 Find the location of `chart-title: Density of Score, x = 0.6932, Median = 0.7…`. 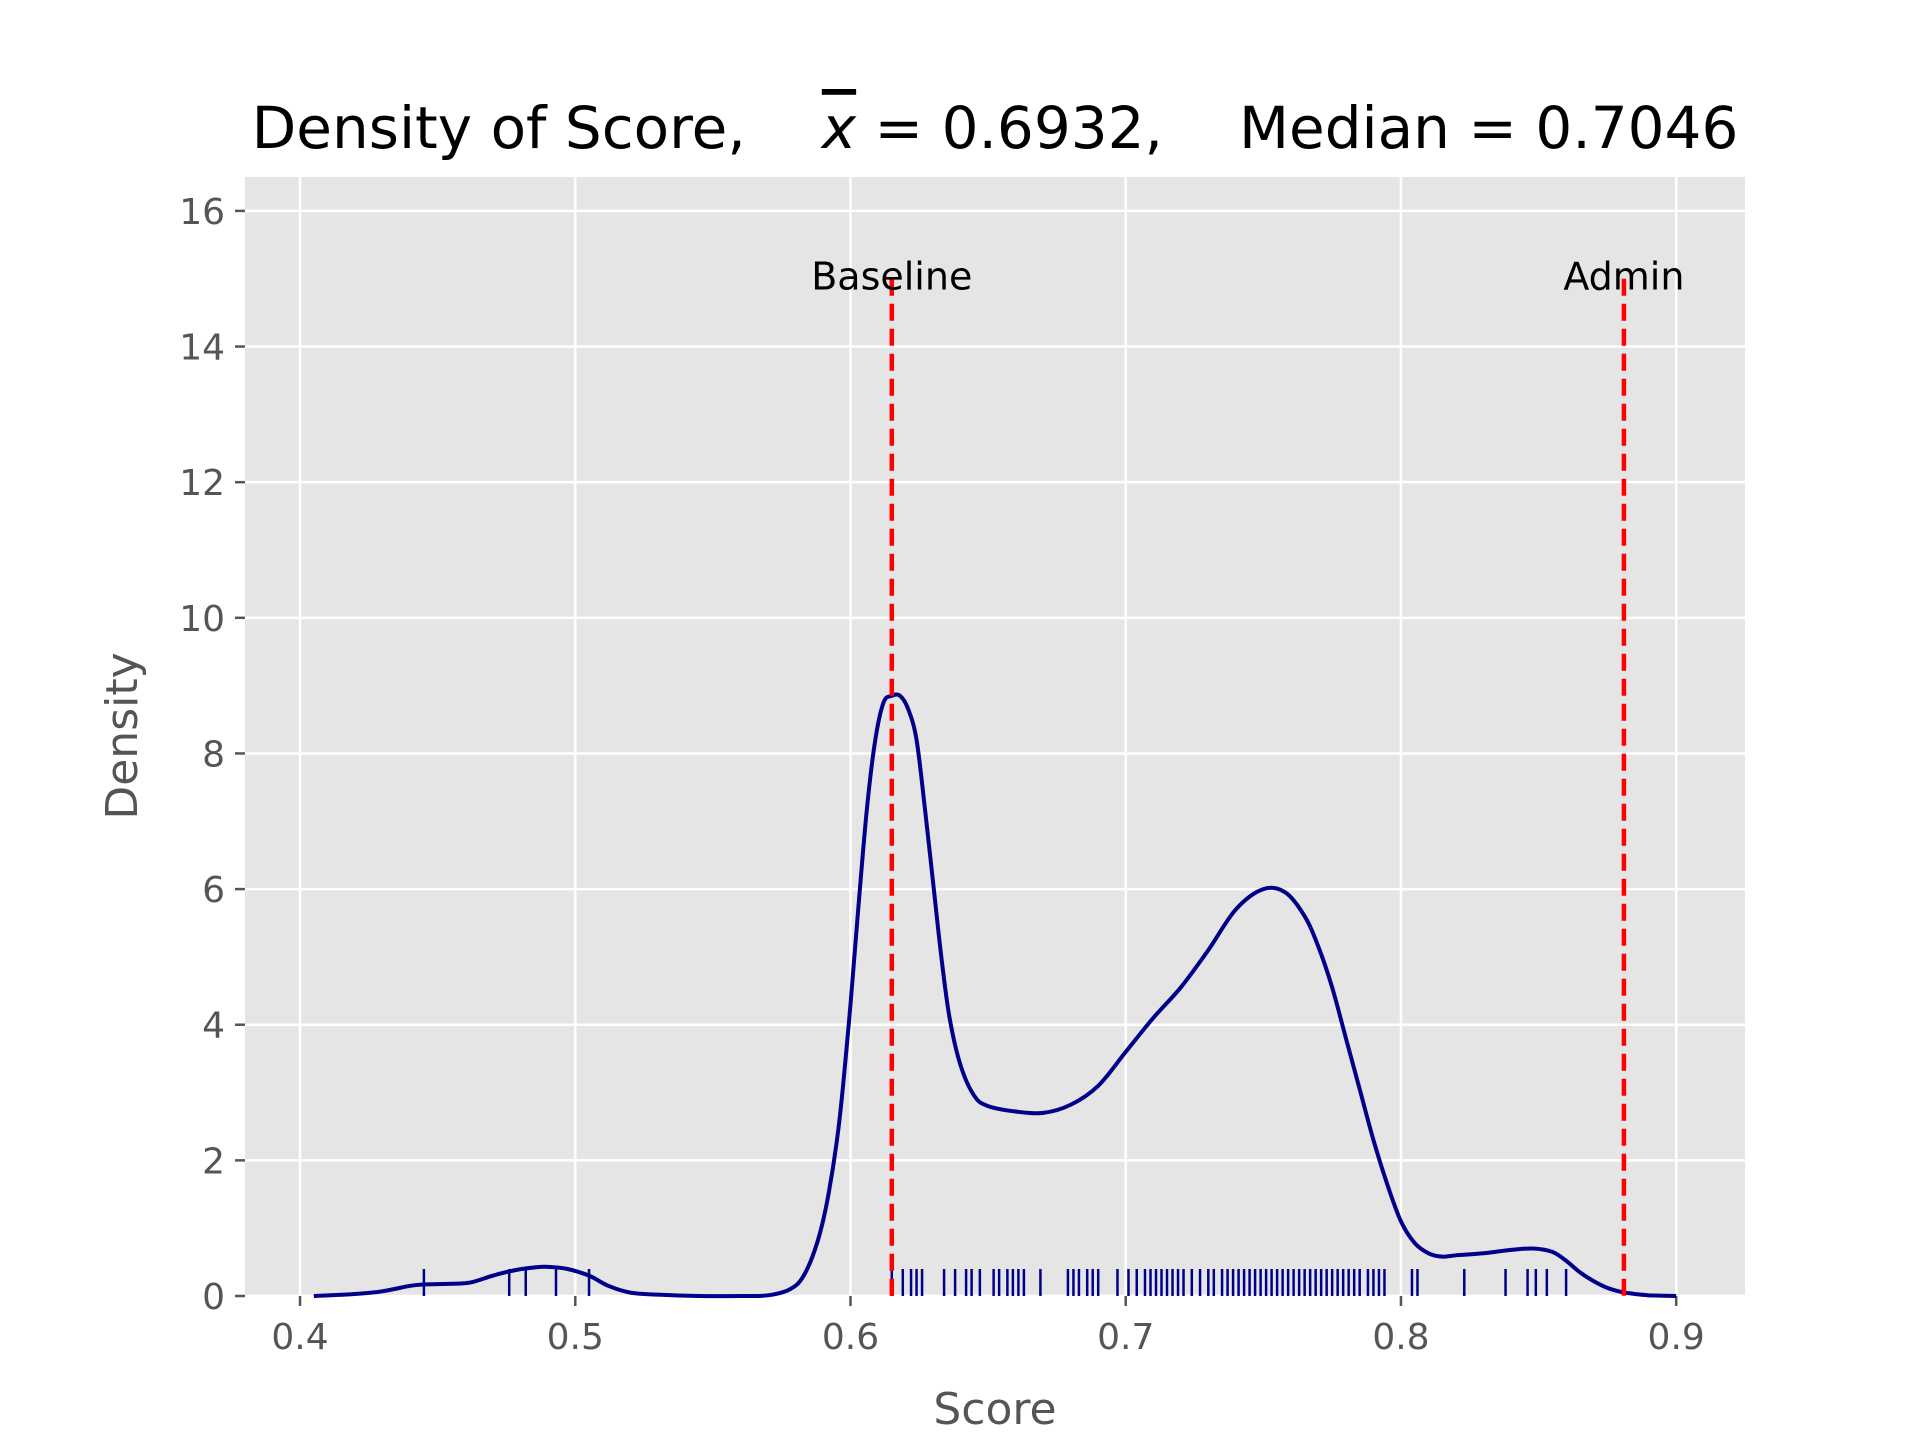

chart-title: Density of Score, x = 0.6932, Median = 0.7… is located at coordinates (995, 128).